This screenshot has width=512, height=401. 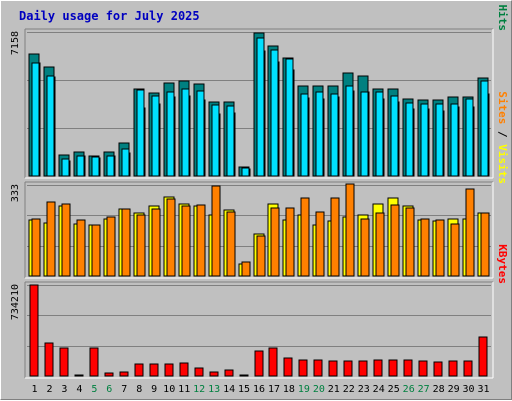 I want to click on series-label-part: Visits, so click(x=502, y=164).